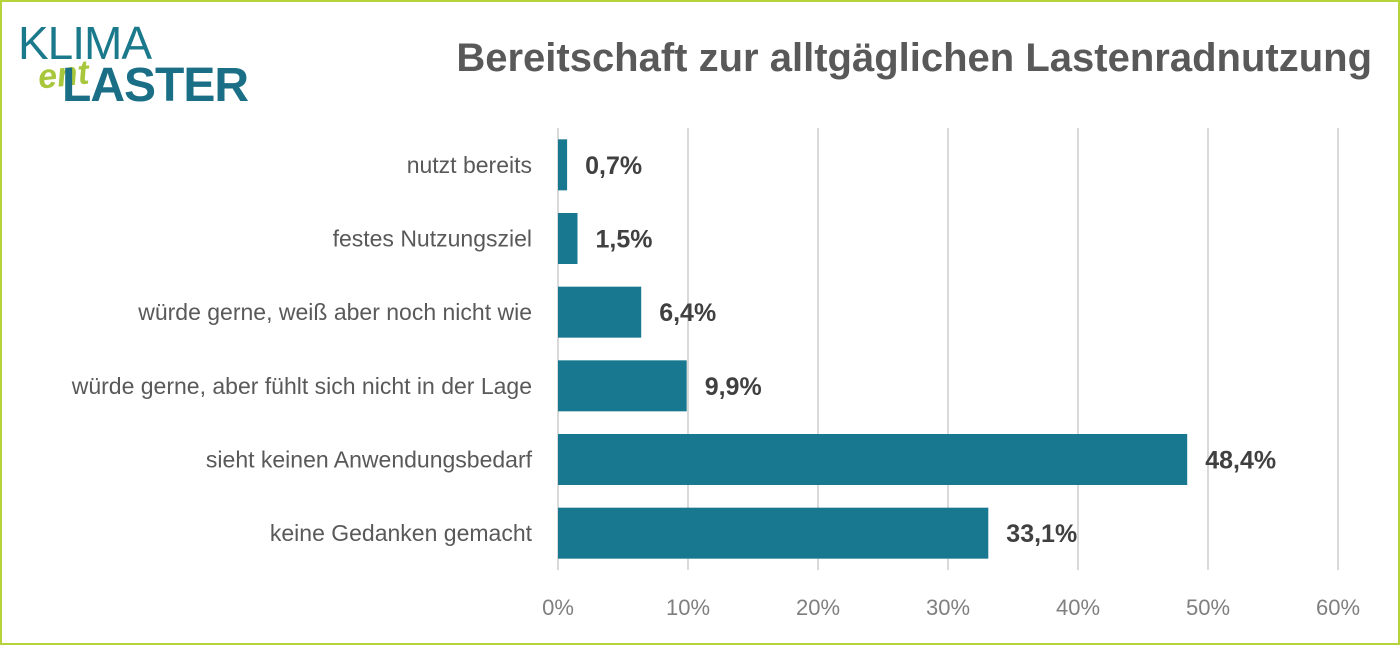 The height and width of the screenshot is (645, 1400). Describe the element at coordinates (334, 312) in the screenshot. I see `category-label: würde gerne, weiß aber noch nicht wie` at that location.